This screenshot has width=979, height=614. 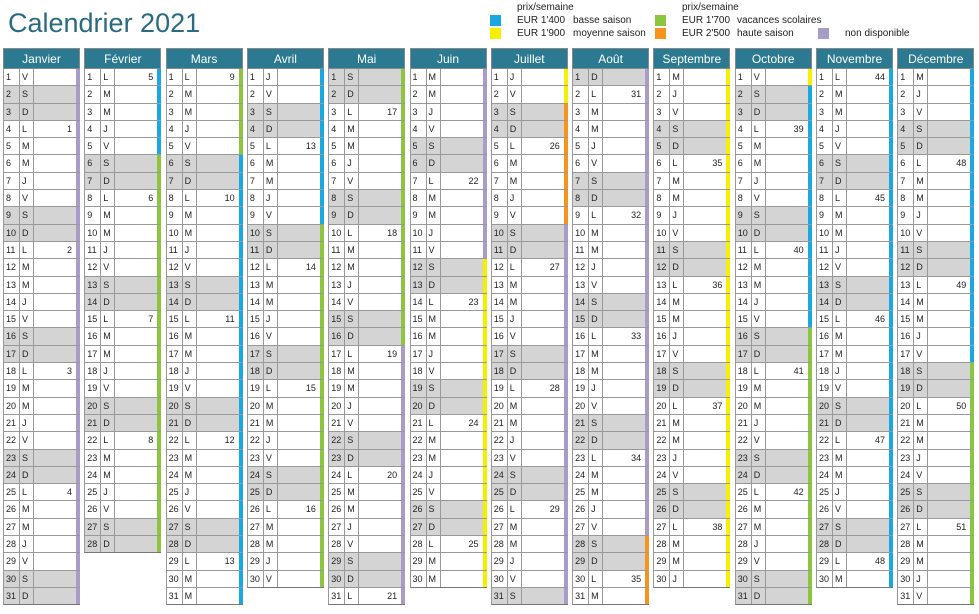 I want to click on day-cell: 24 L 20, so click(x=367, y=475).